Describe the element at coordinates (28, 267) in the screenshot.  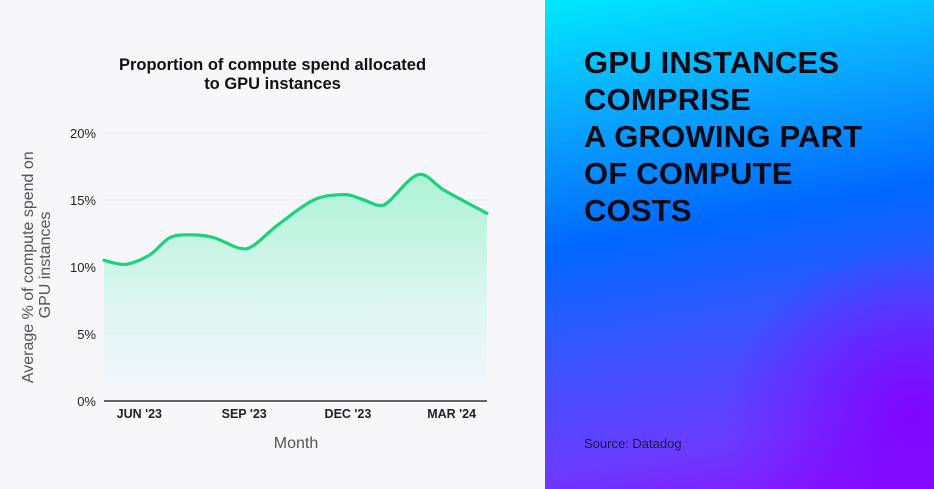
I see `y-axis-label-line: Average % of compute spend on` at that location.